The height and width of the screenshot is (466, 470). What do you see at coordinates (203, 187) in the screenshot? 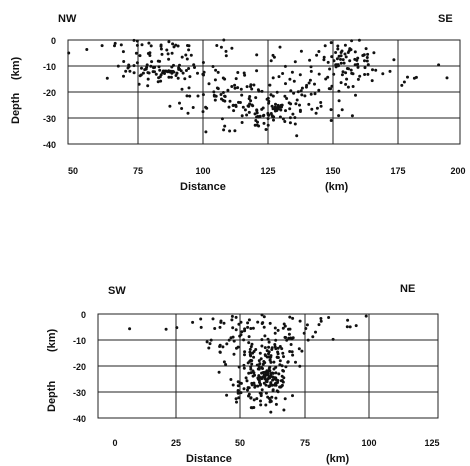
I see `top-x-axis-label: Distance` at bounding box center [203, 187].